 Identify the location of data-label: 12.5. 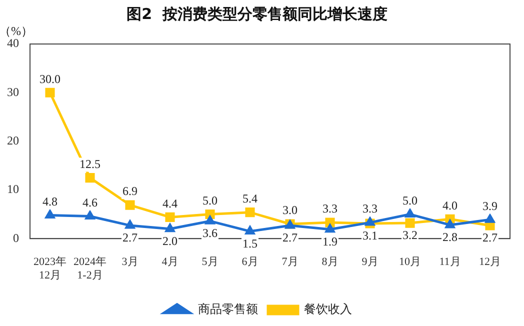
(90, 163).